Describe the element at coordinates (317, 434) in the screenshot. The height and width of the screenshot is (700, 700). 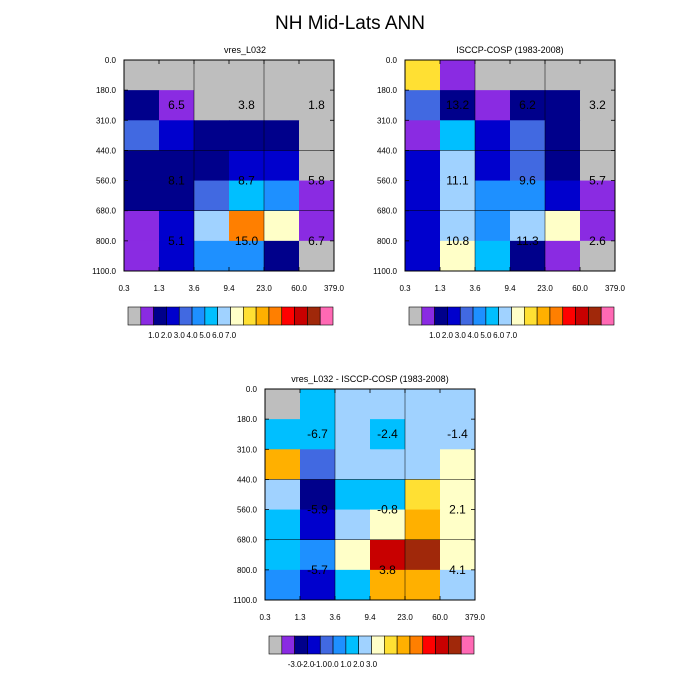
I see `cell-value-label: -6.7` at that location.